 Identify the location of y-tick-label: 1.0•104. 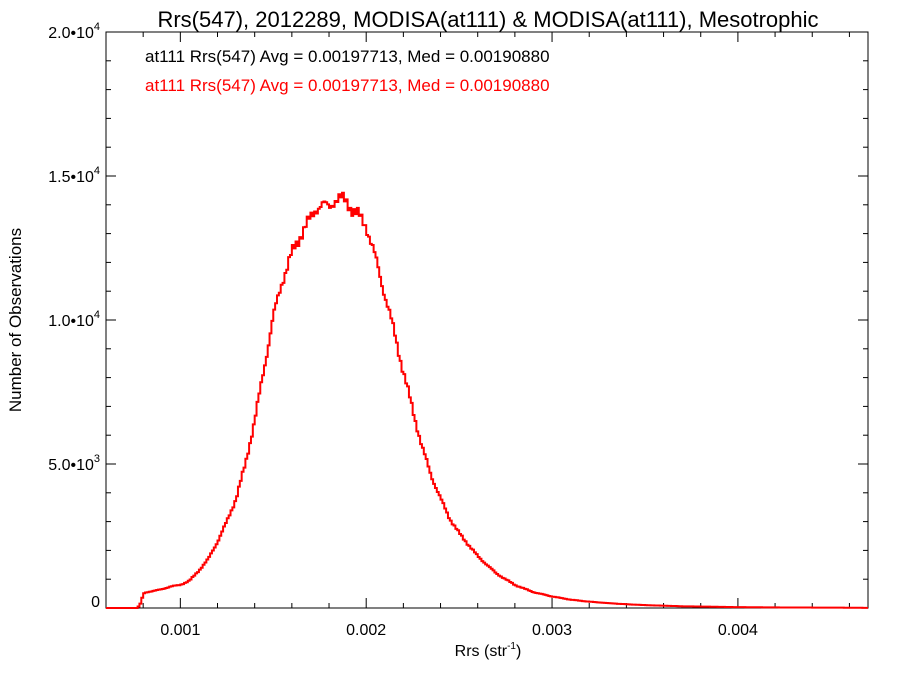
(74, 319).